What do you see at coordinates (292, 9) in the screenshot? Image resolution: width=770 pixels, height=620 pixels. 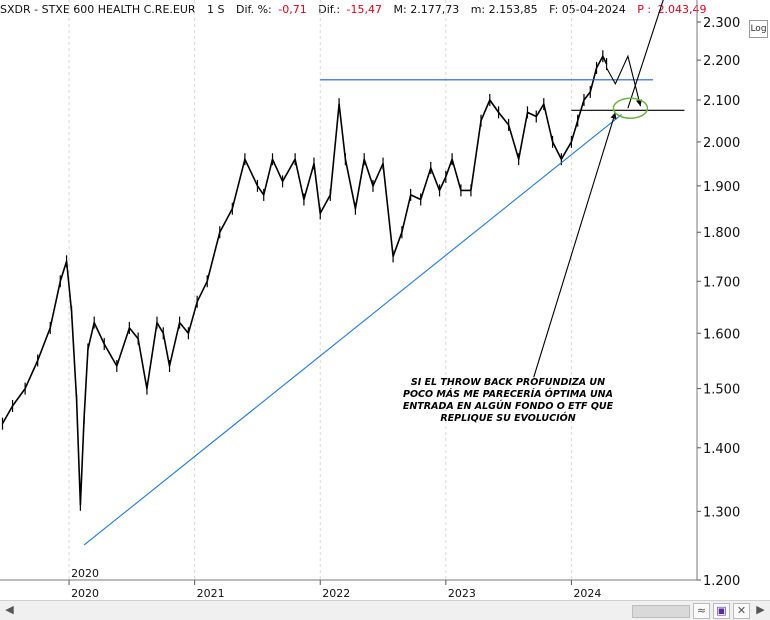 I see `dif-pct-value: -0,71` at bounding box center [292, 9].